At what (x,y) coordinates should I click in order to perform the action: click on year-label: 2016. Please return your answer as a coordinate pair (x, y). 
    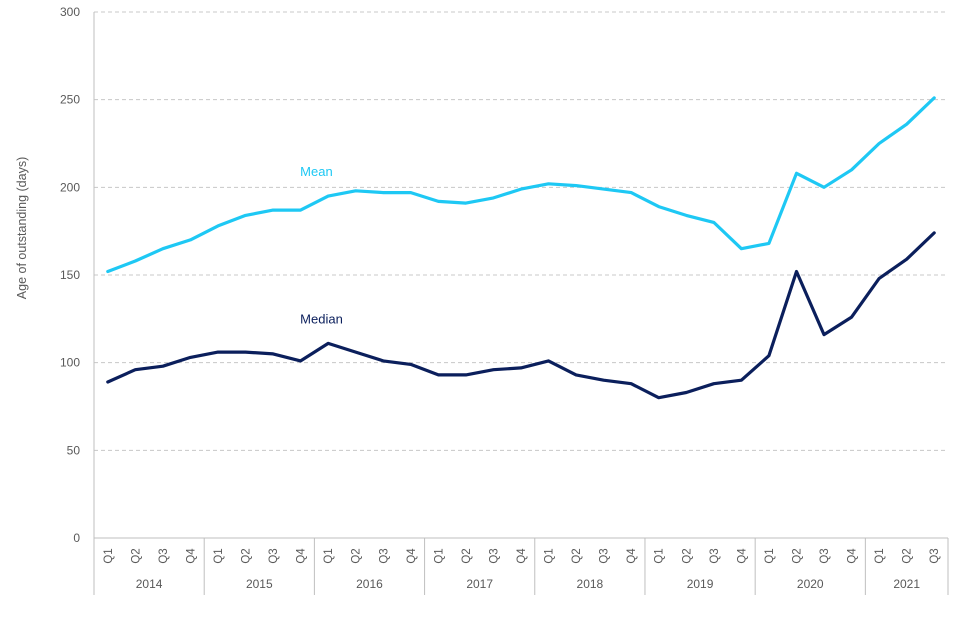
    Looking at the image, I should click on (369, 584).